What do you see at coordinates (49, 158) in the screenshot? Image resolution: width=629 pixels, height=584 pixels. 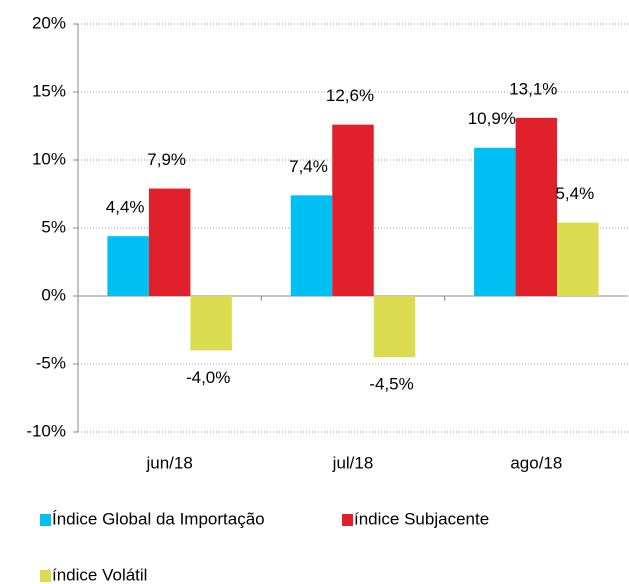 I see `y-tick-label: 10%` at bounding box center [49, 158].